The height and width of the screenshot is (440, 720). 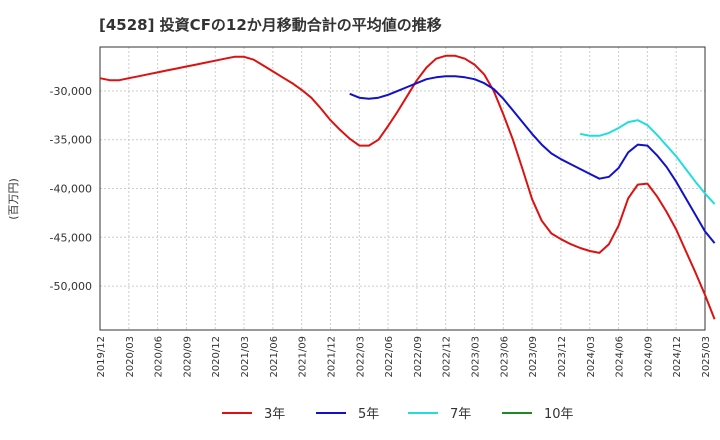 What do you see at coordinates (13, 199) in the screenshot?
I see `y-axis-label: (百万円)` at bounding box center [13, 199].